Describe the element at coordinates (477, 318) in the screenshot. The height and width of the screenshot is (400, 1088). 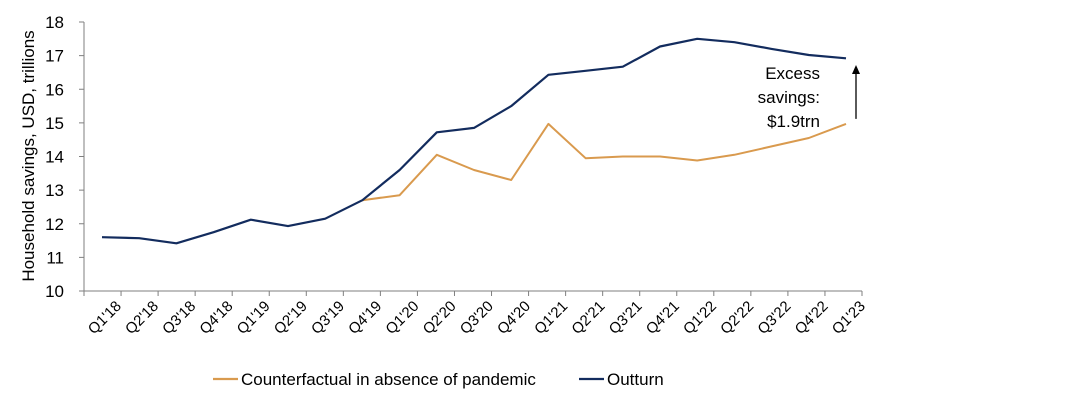
I see `x-tick-label: Q3'20` at that location.